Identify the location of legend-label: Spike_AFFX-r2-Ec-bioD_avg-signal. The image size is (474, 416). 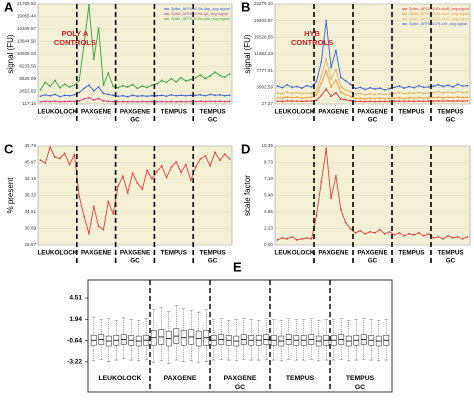
(439, 19).